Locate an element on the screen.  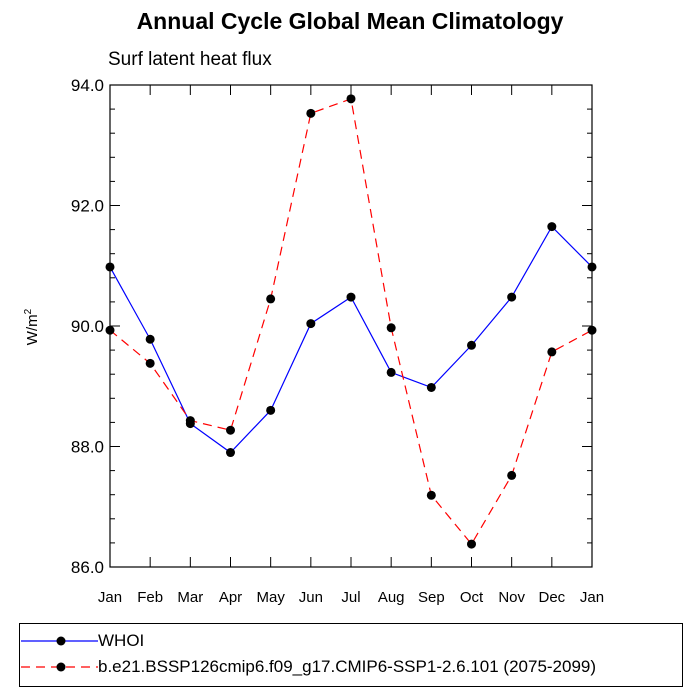
x-tick-label: Feb is located at coordinates (150, 597).